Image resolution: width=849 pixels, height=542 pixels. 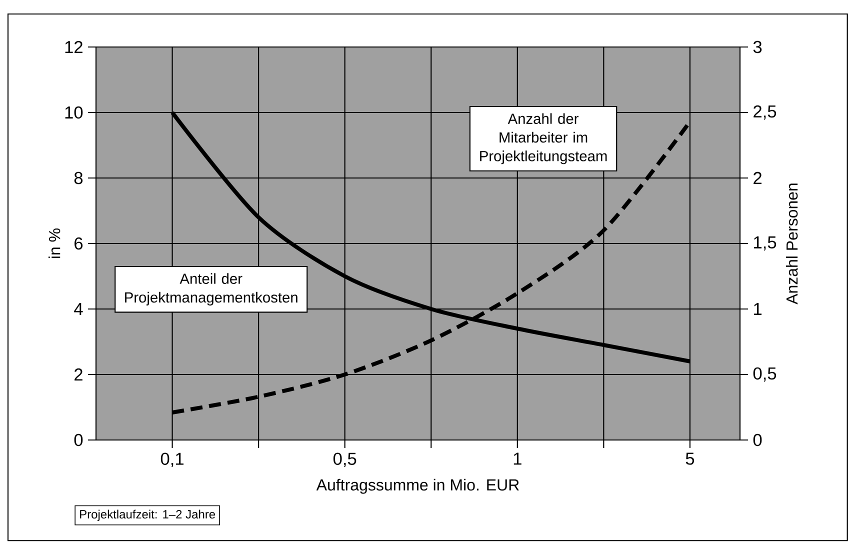 I want to click on y2-tick-label: 2, so click(x=758, y=178).